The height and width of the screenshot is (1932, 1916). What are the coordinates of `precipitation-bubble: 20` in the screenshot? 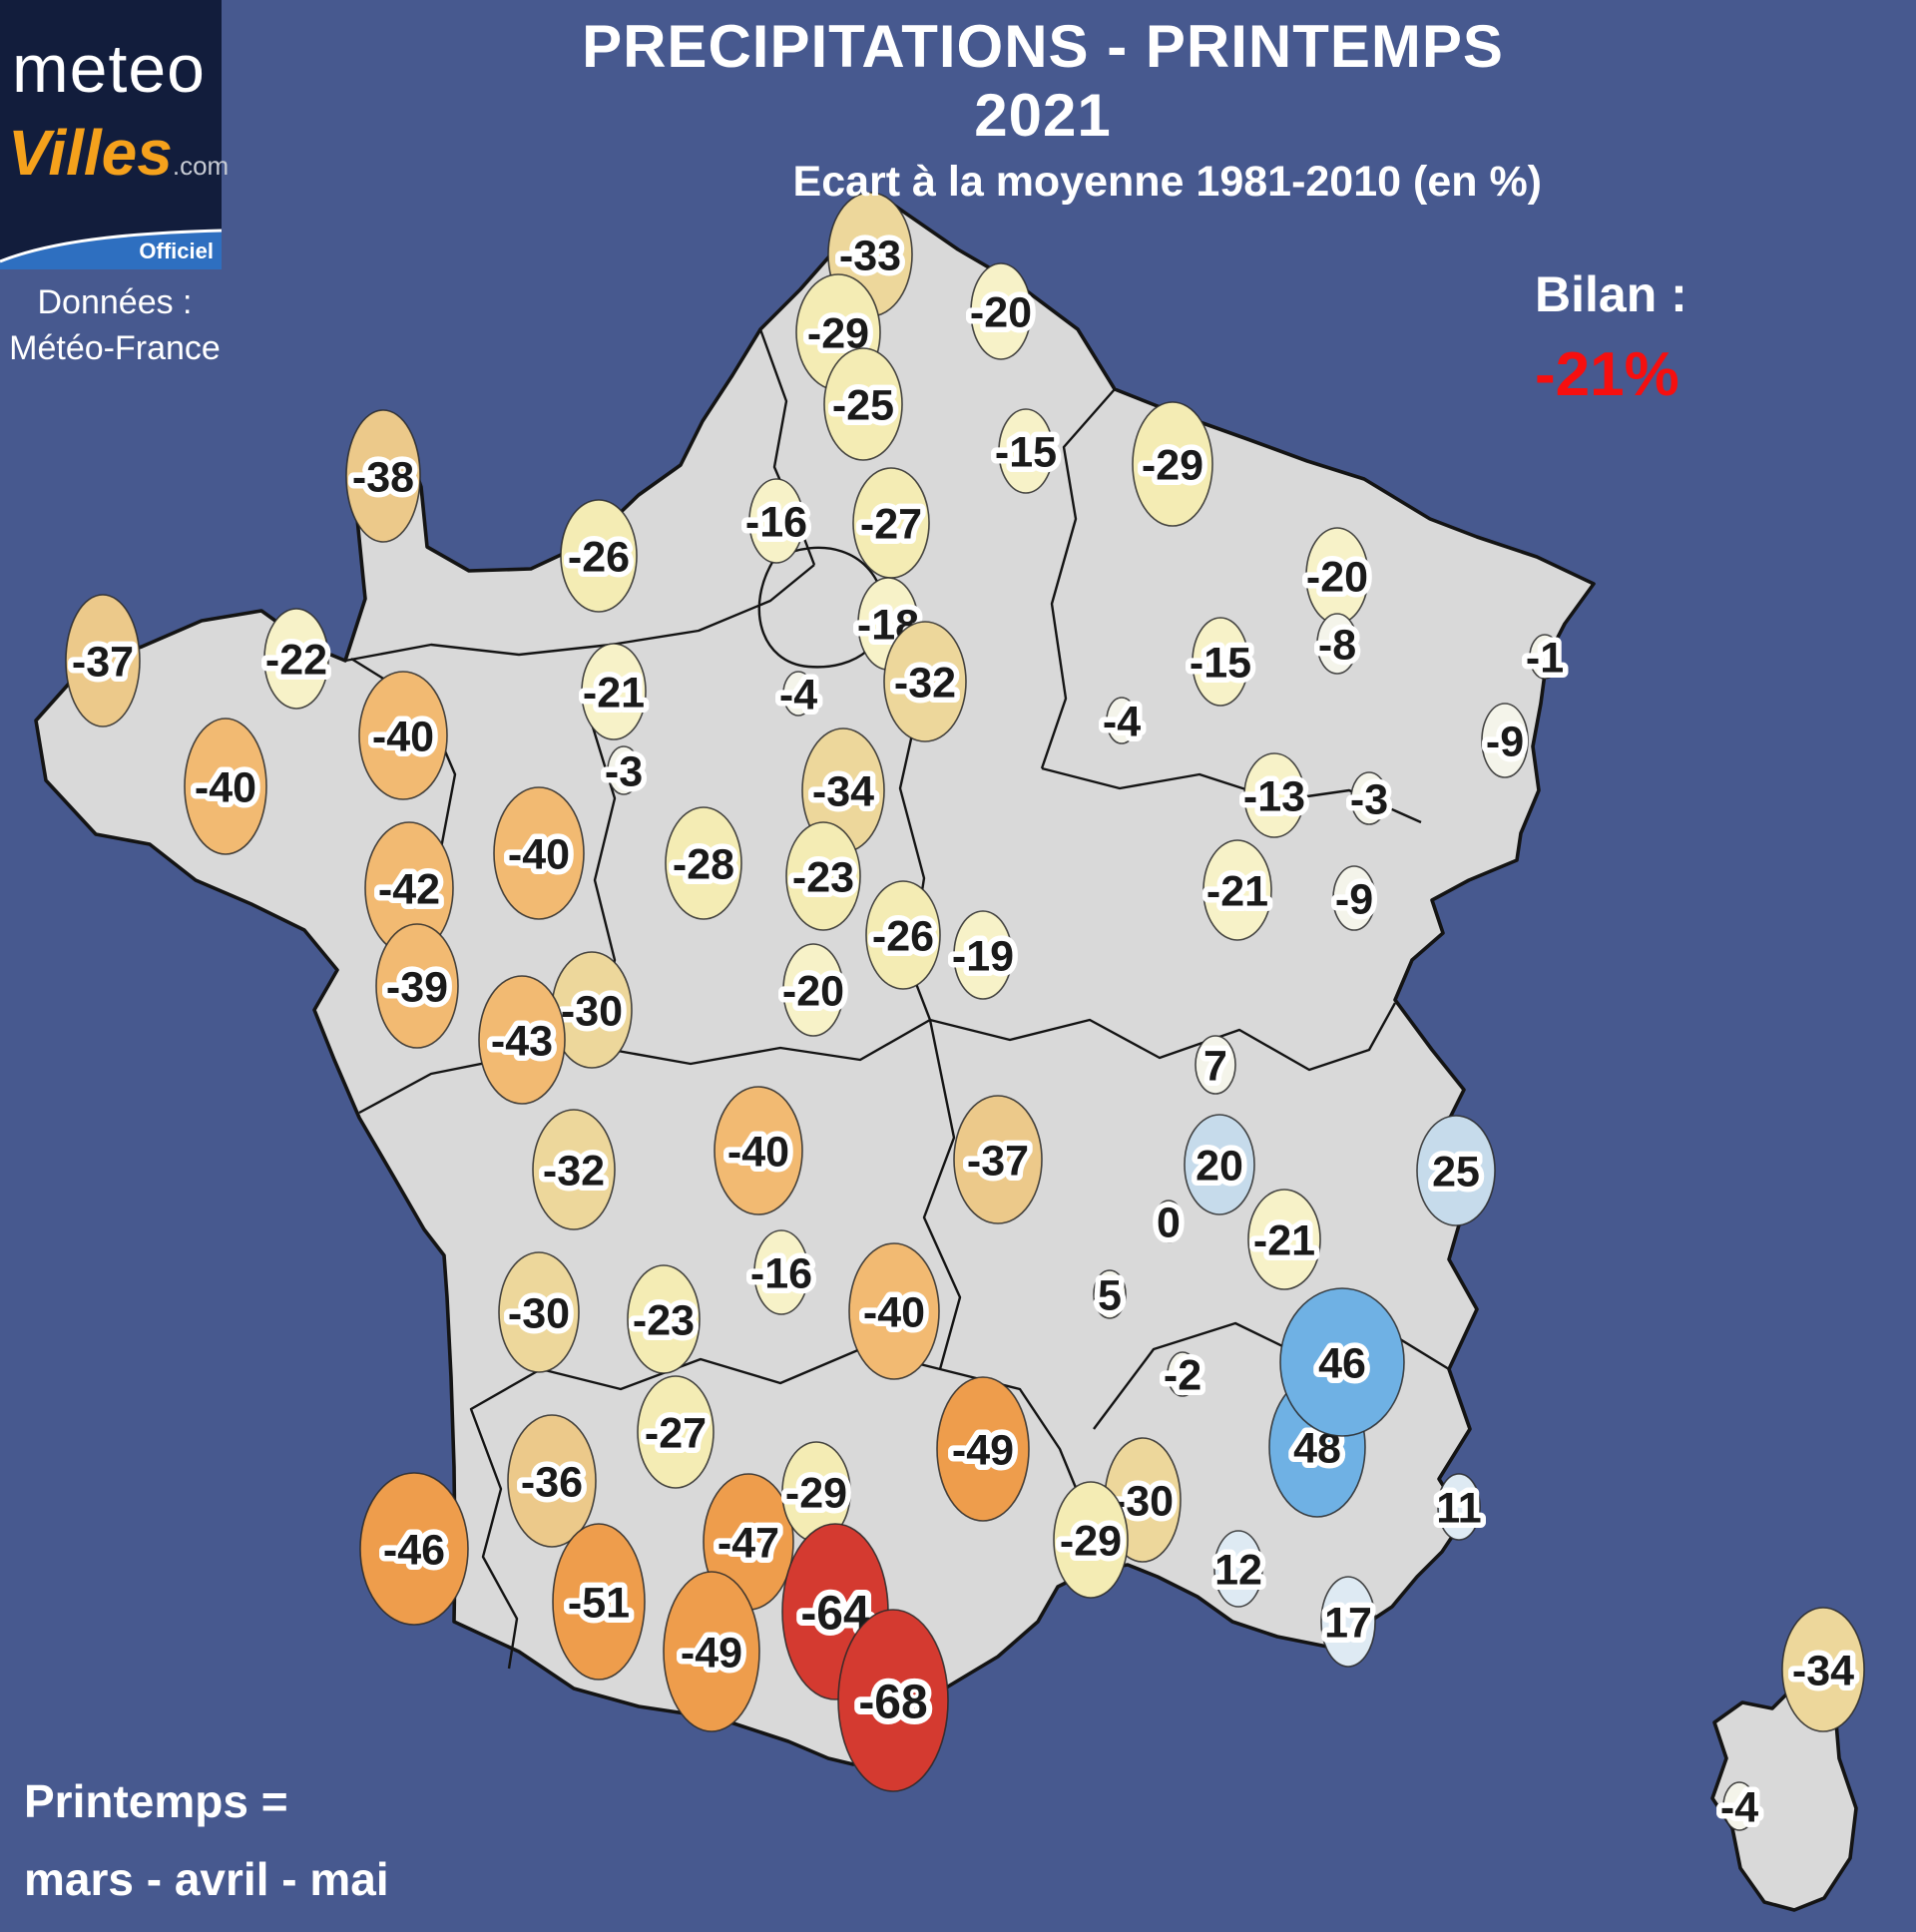 It's located at (1219, 1164).